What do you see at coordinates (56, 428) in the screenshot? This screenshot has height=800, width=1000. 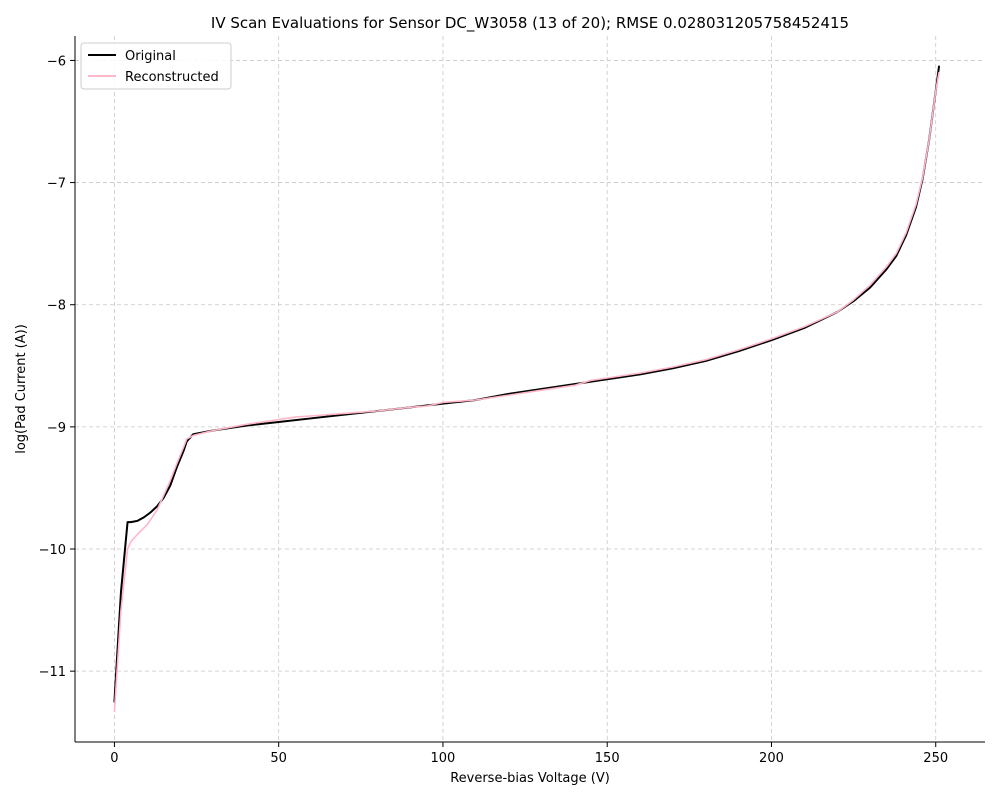 I see `y-tick-label: −9` at bounding box center [56, 428].